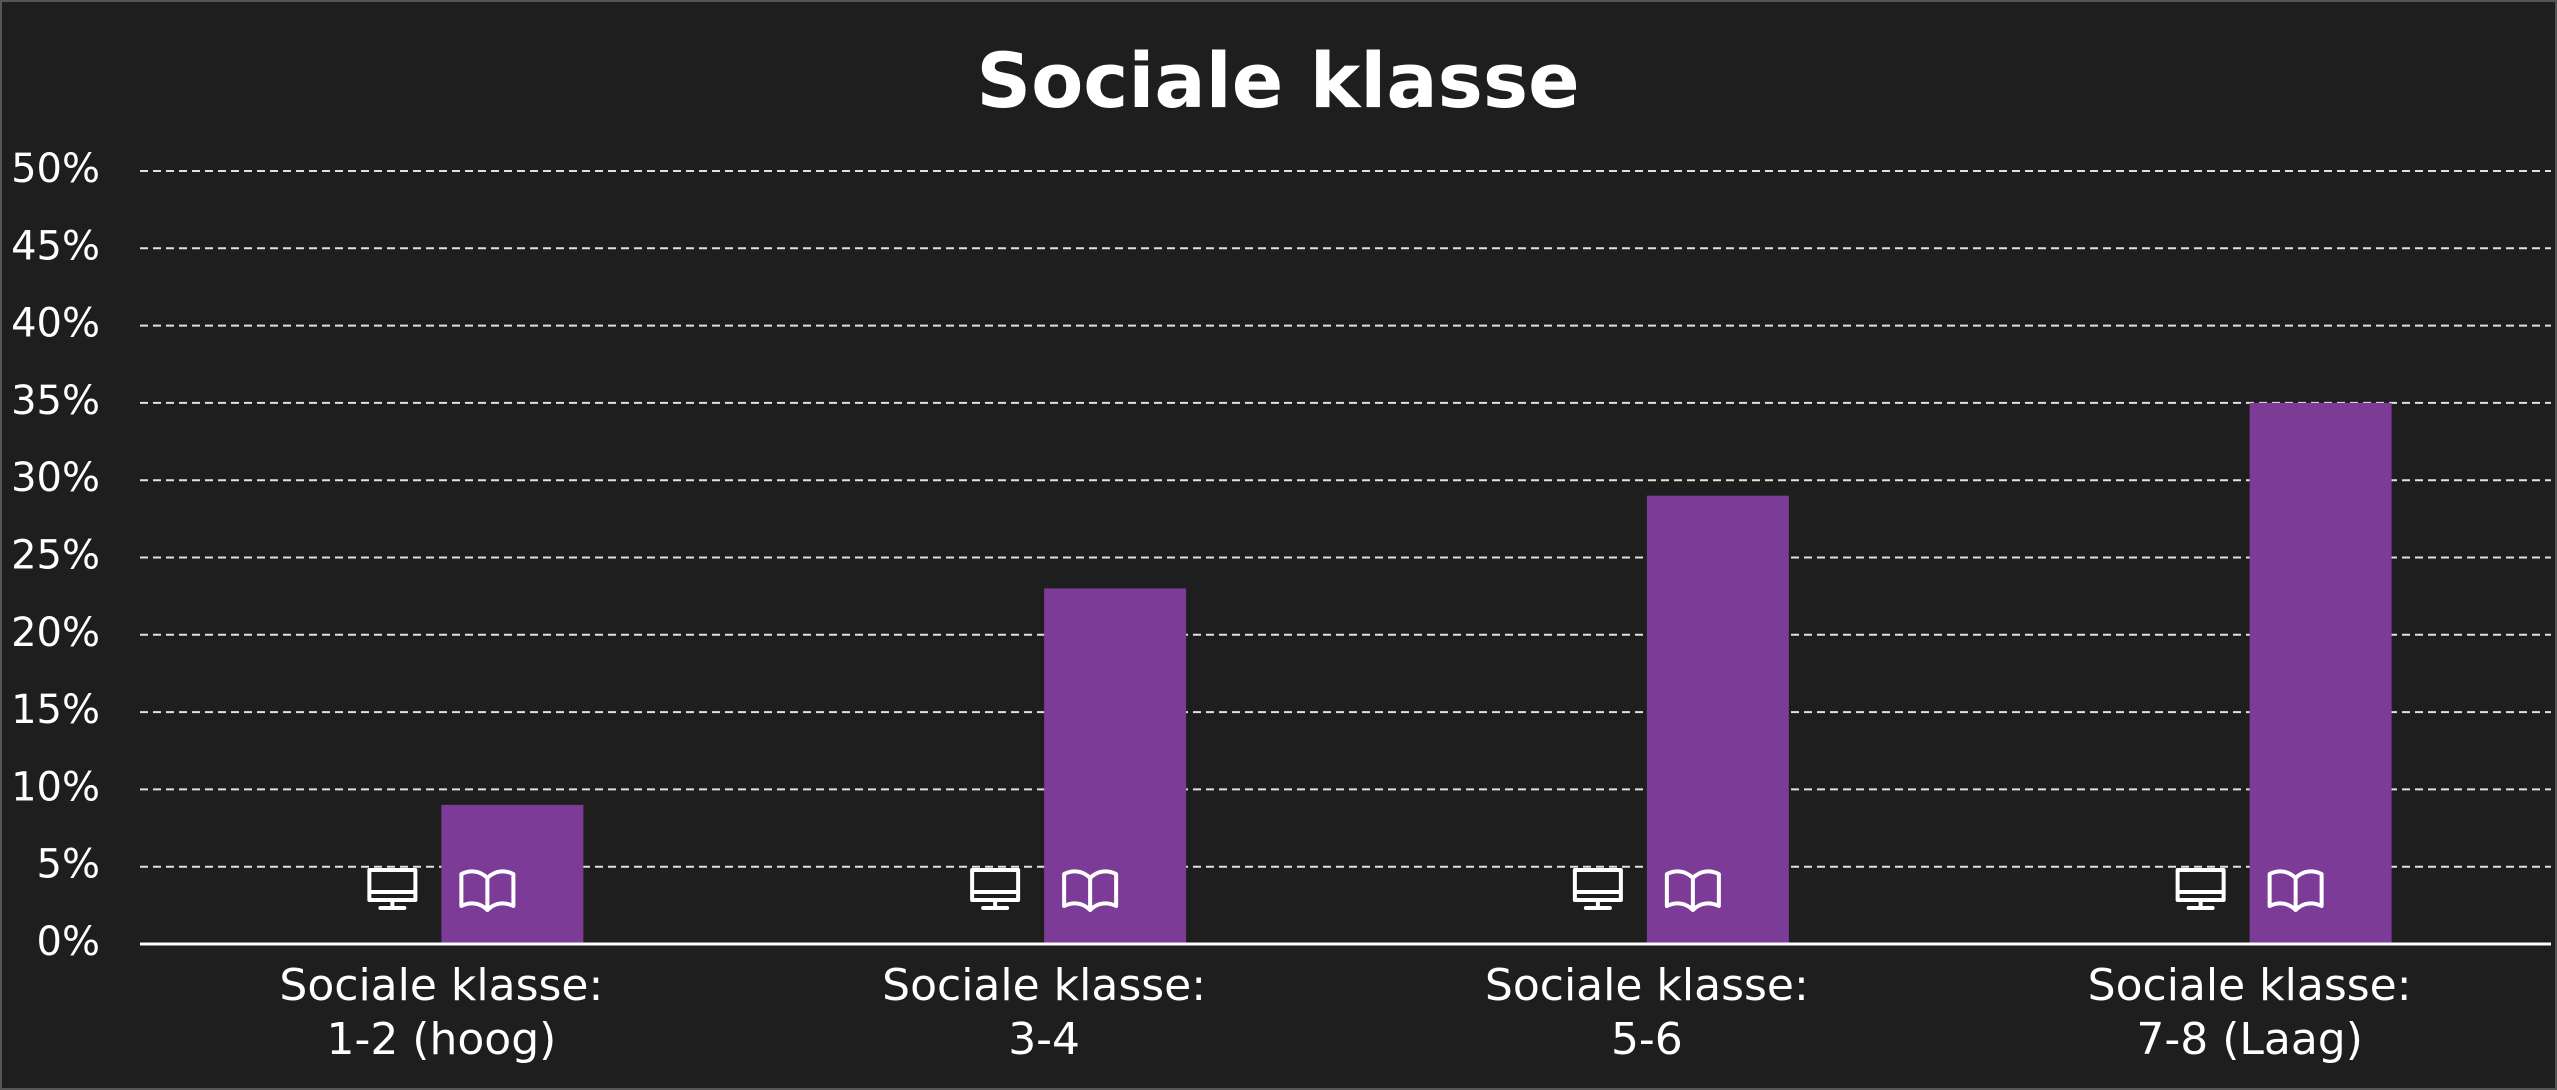  Describe the element at coordinates (55, 556) in the screenshot. I see `y-tick-label: 25%` at that location.